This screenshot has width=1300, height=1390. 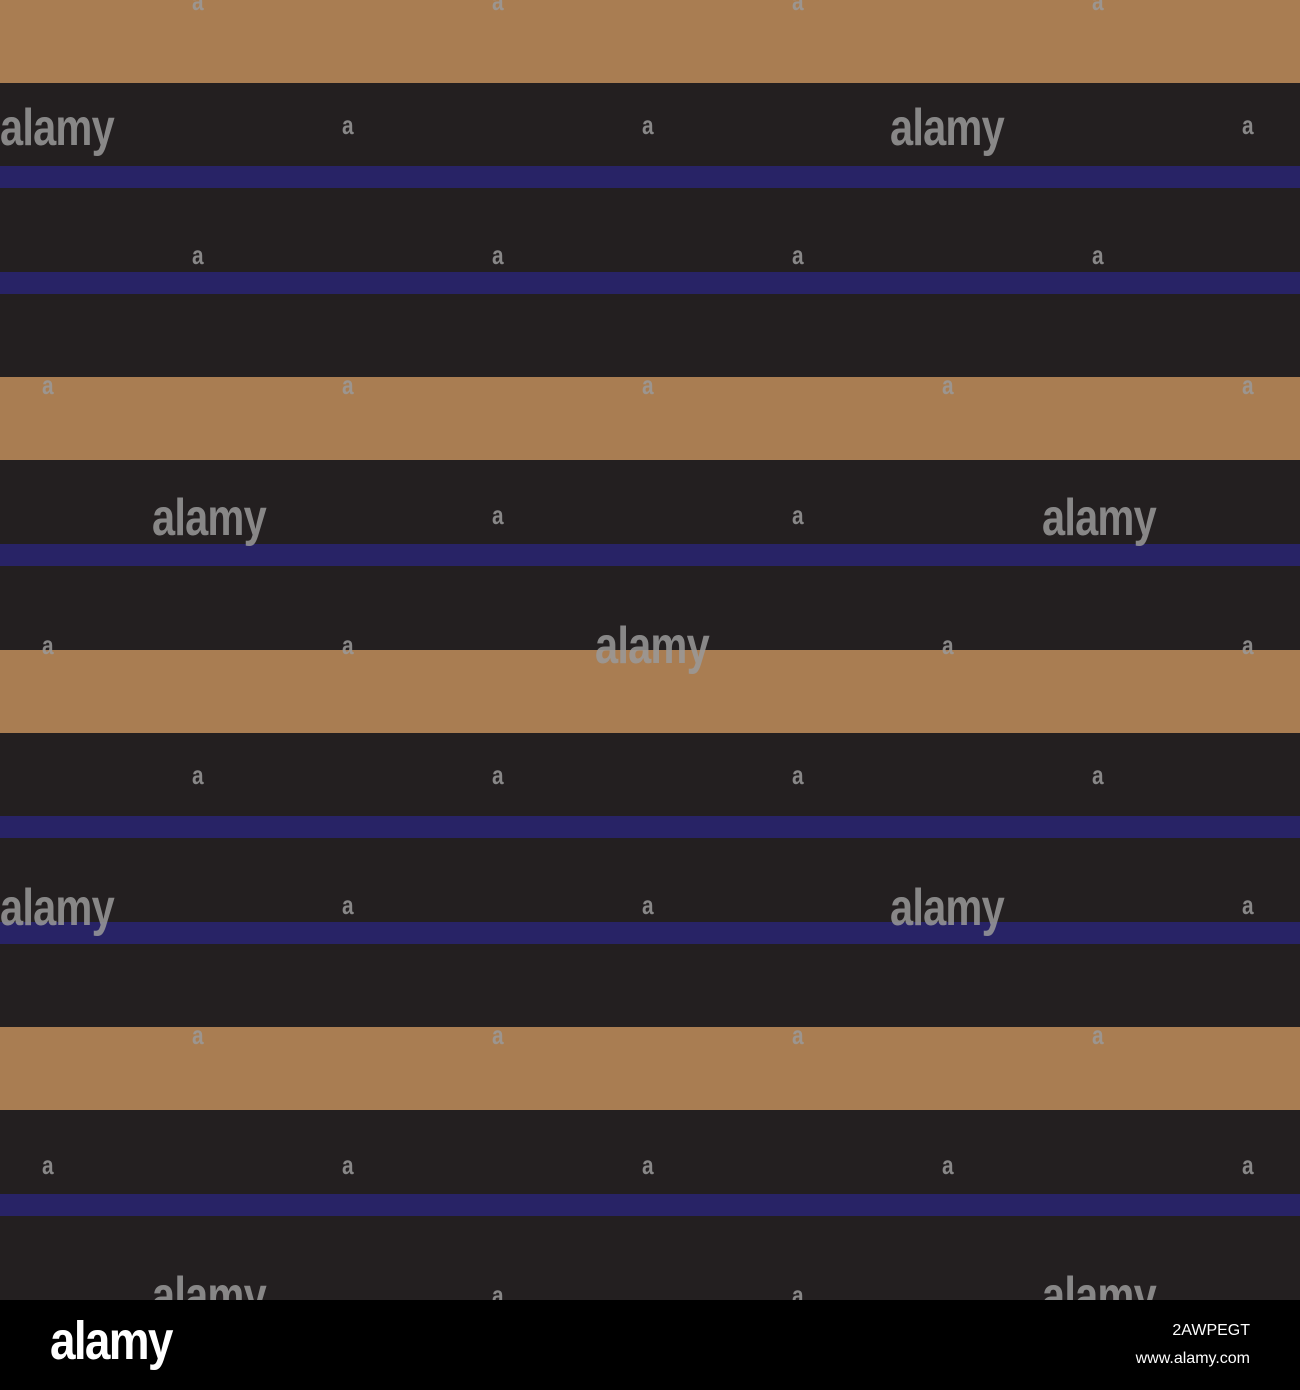 I want to click on site-url: www.alamy.com, so click(x=1192, y=1358).